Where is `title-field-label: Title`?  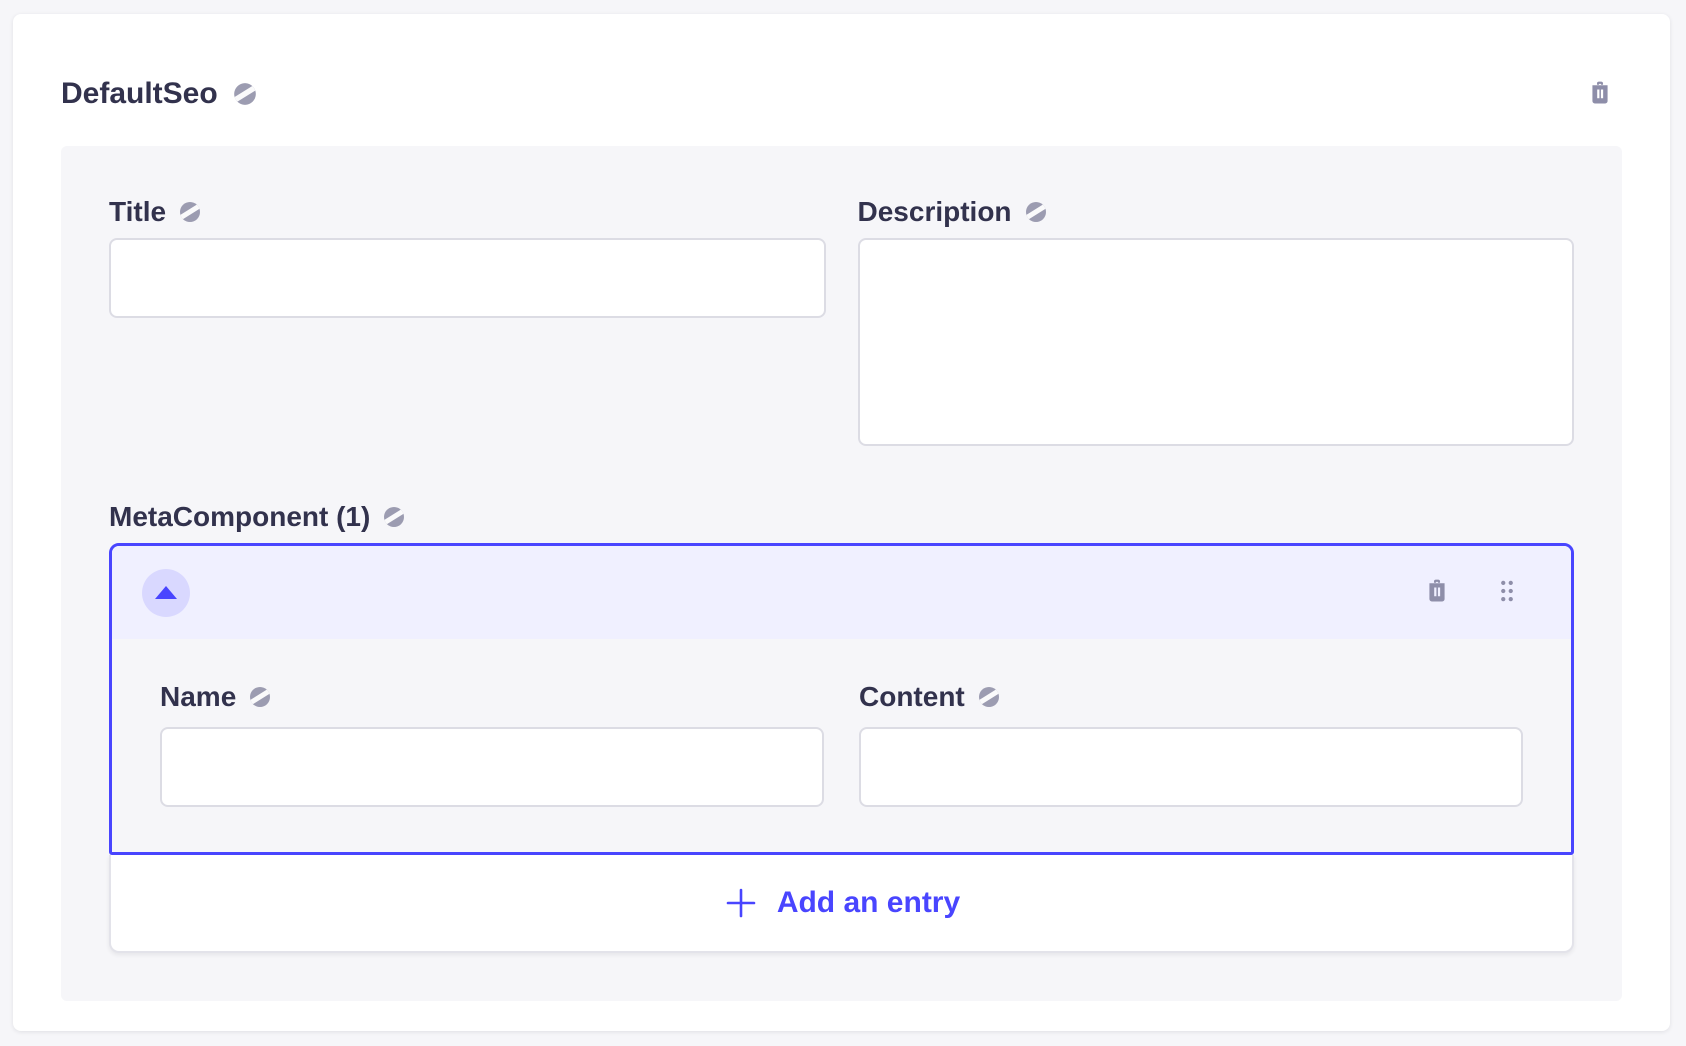 title-field-label: Title is located at coordinates (138, 211).